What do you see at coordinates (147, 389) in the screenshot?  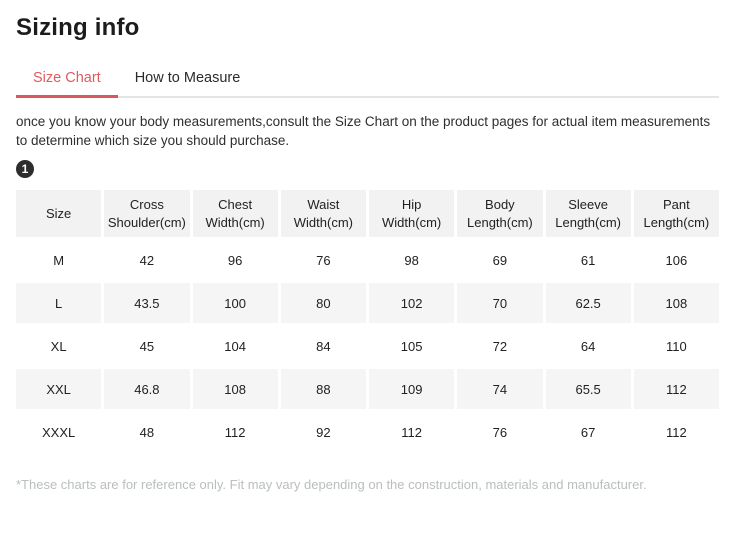 I see `measurement-cell: 46.8` at bounding box center [147, 389].